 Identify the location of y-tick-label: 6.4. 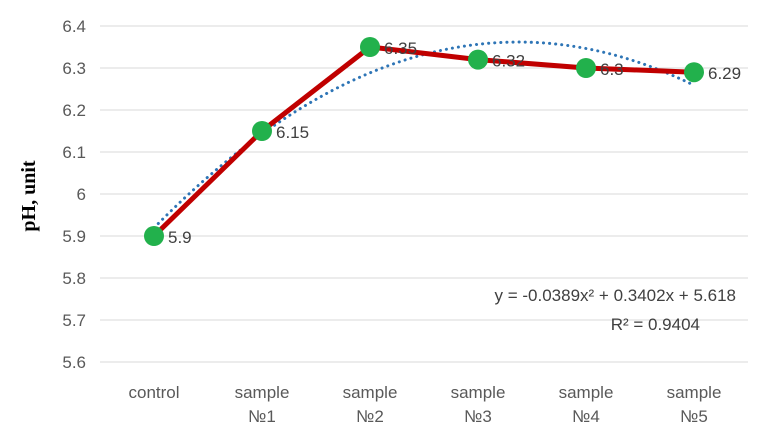
(74, 26).